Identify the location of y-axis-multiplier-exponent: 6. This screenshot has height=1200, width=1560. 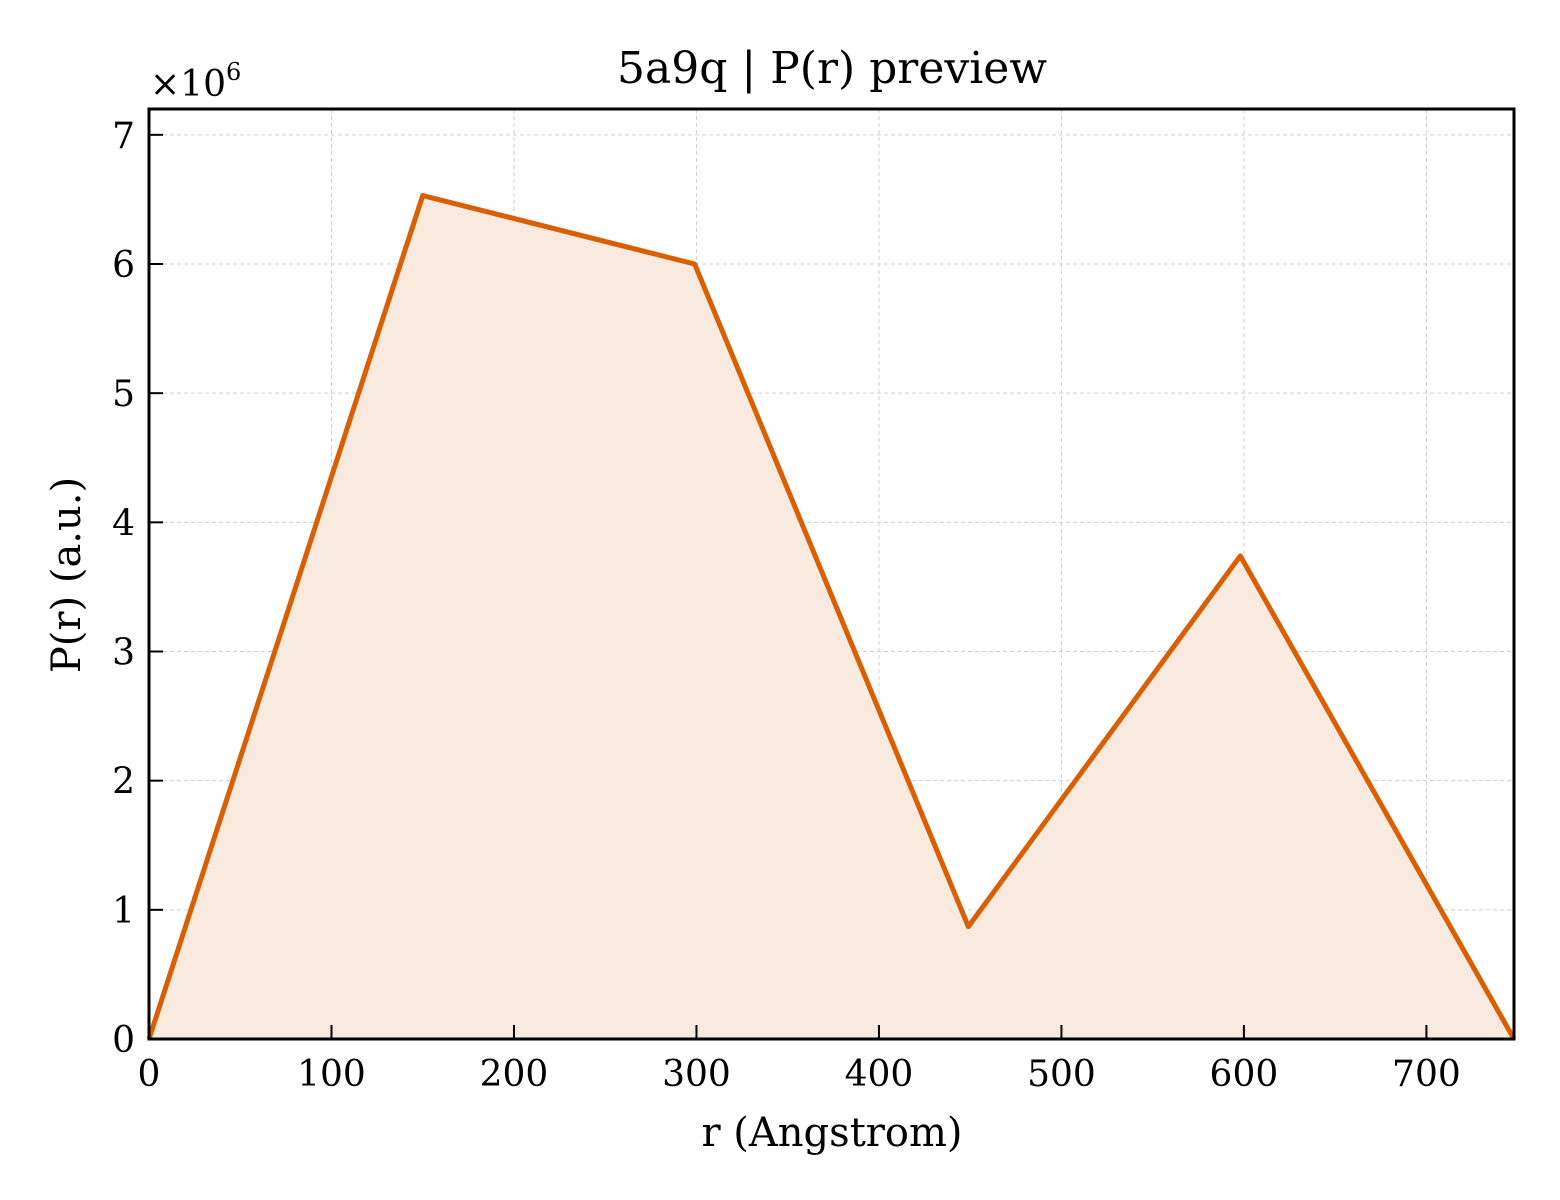
(233, 72).